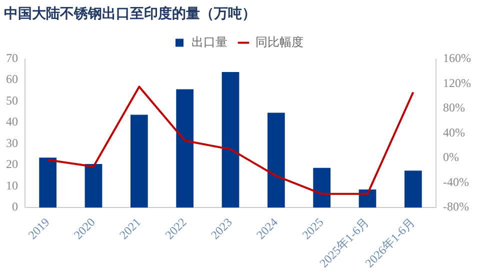  Describe the element at coordinates (12, 57) in the screenshot. I see `y-tick-label: 70` at that location.